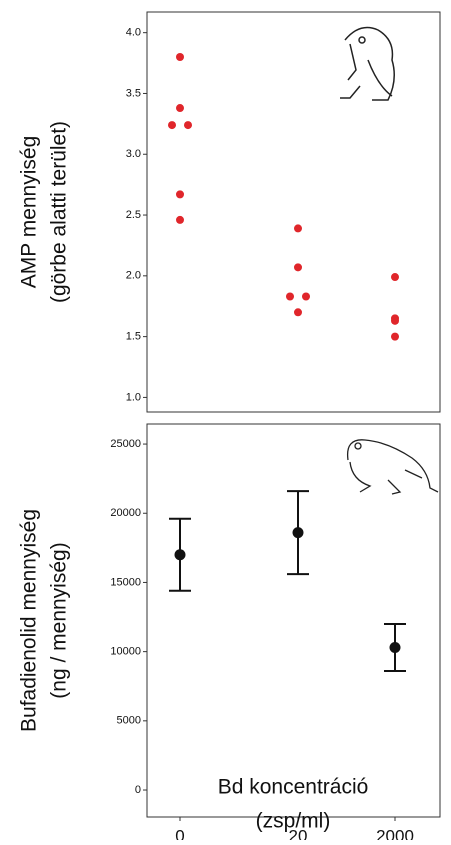 Image resolution: width=451 pixels, height=845 pixels. I want to click on y-tick-label: 4.0, so click(133, 33).